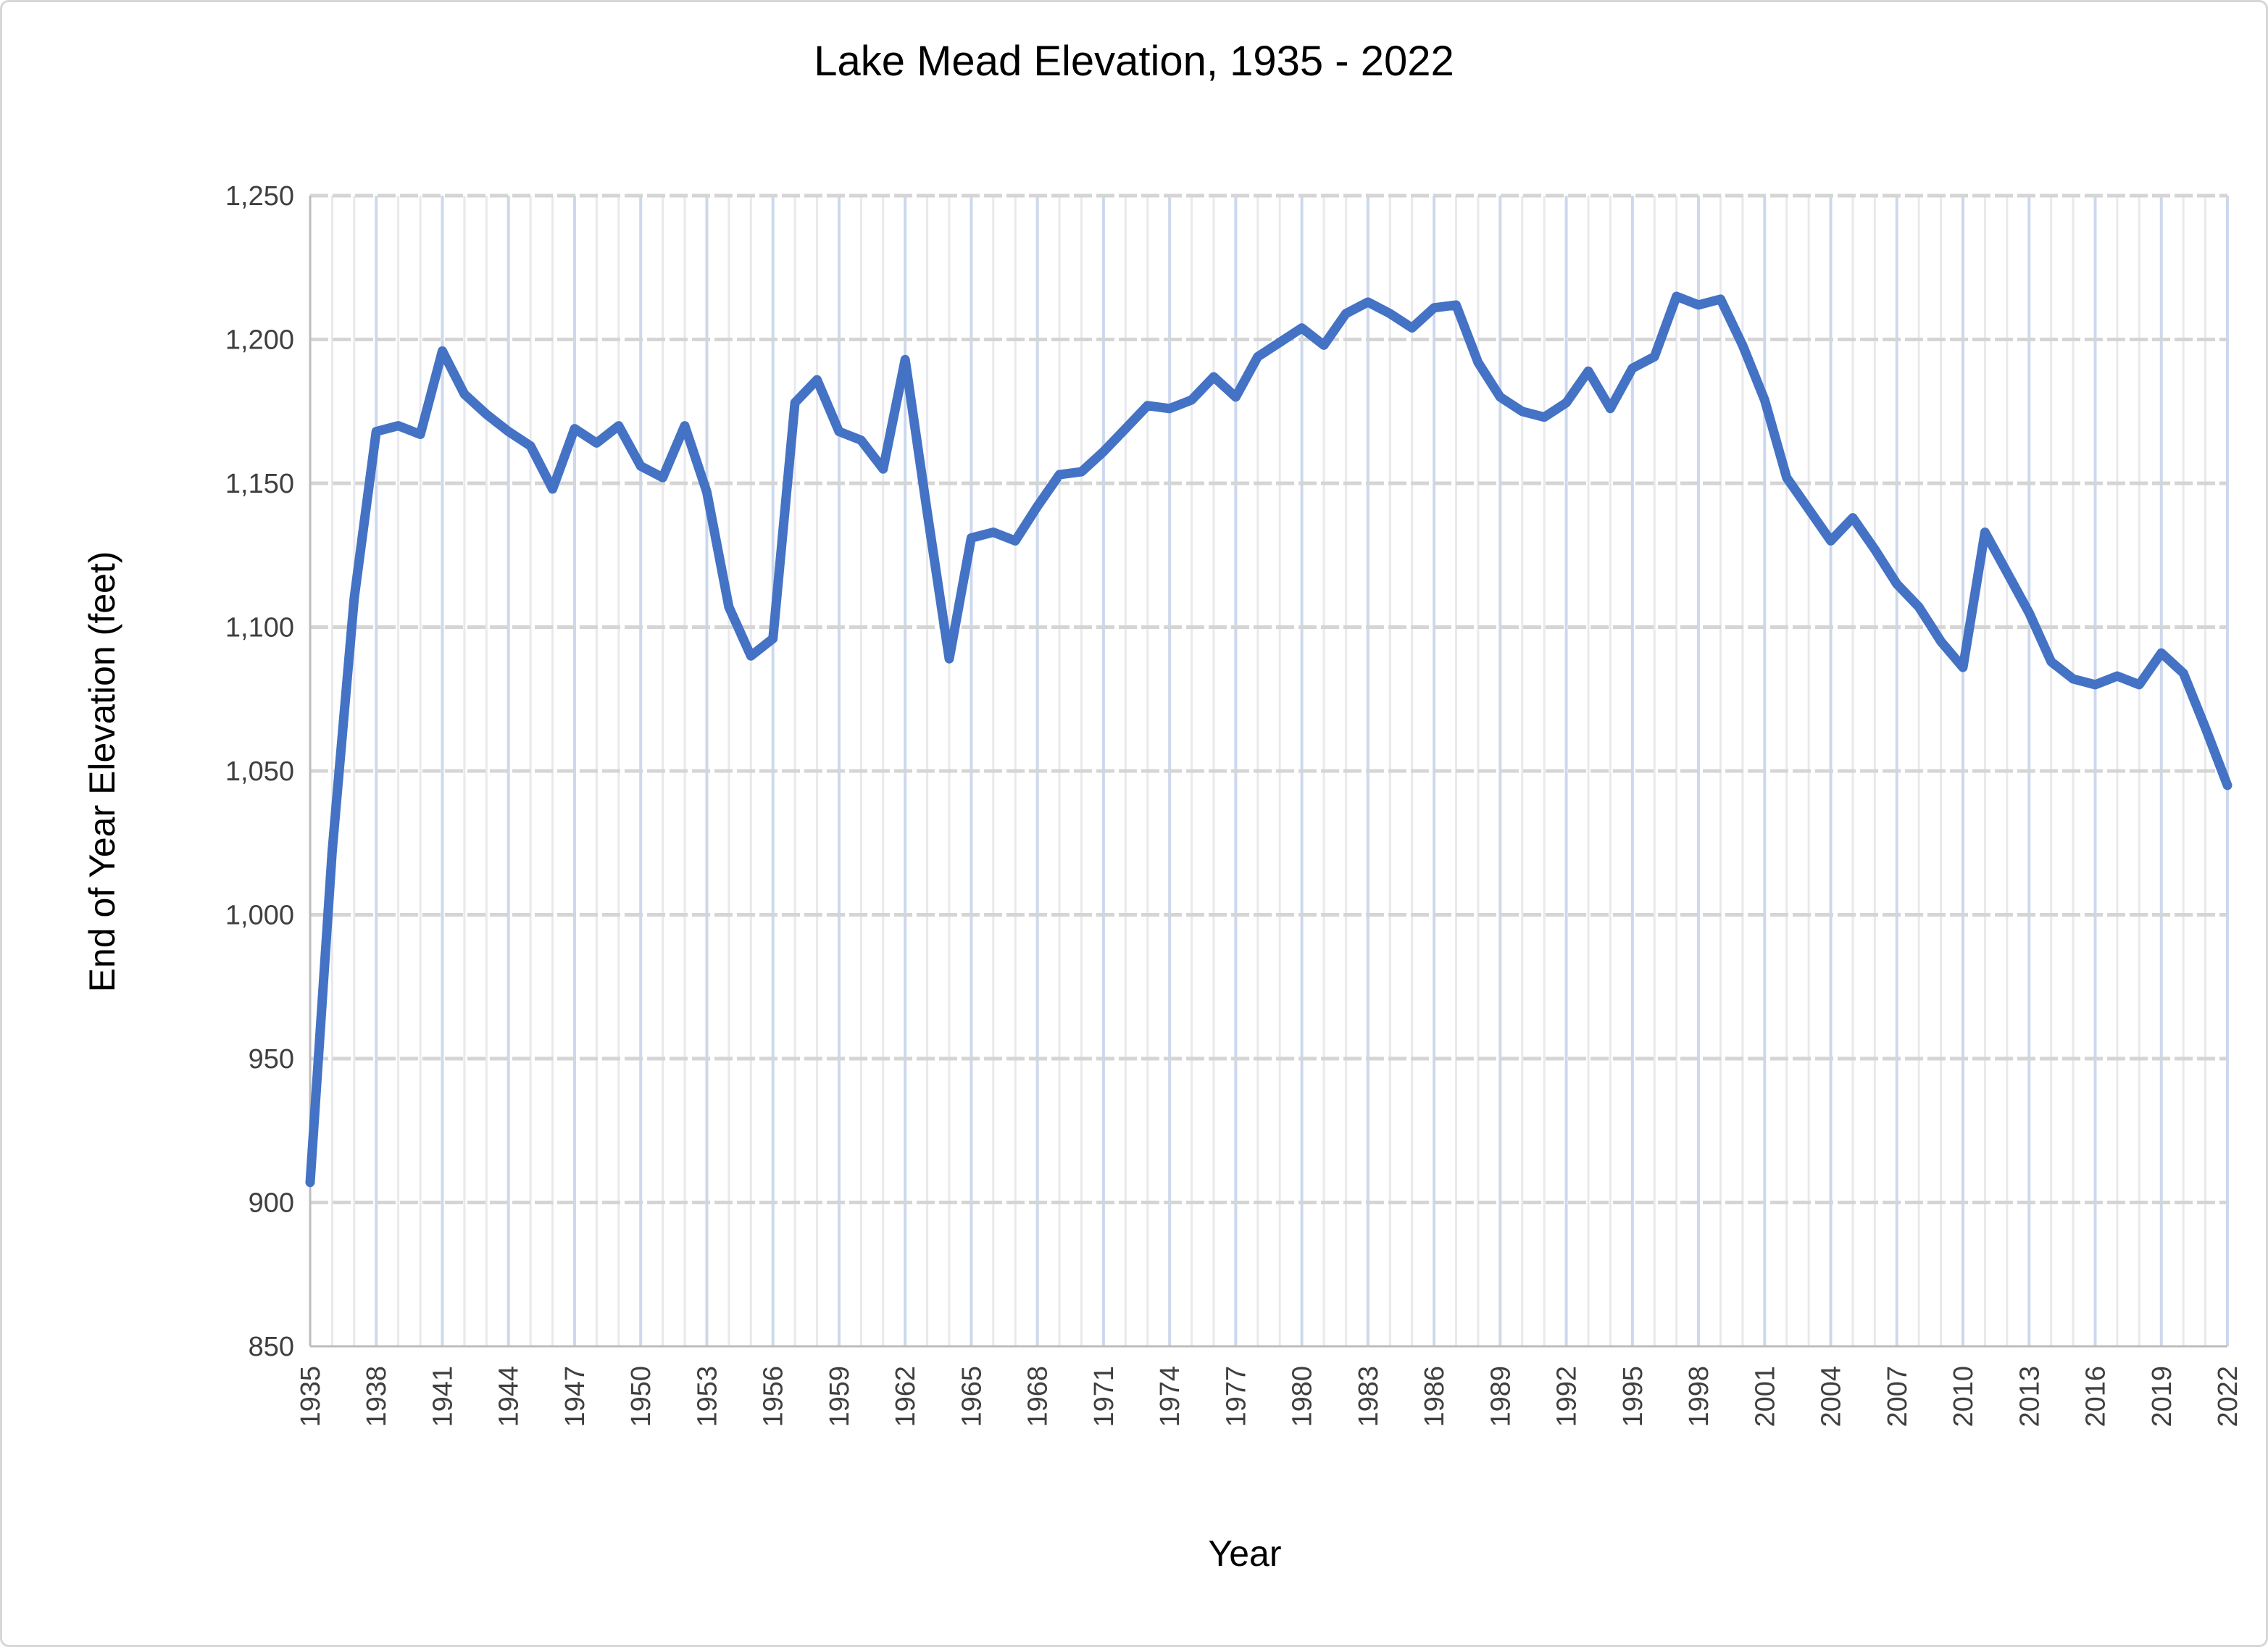  Describe the element at coordinates (1832, 1396) in the screenshot. I see `x-tick-label: 2004` at that location.